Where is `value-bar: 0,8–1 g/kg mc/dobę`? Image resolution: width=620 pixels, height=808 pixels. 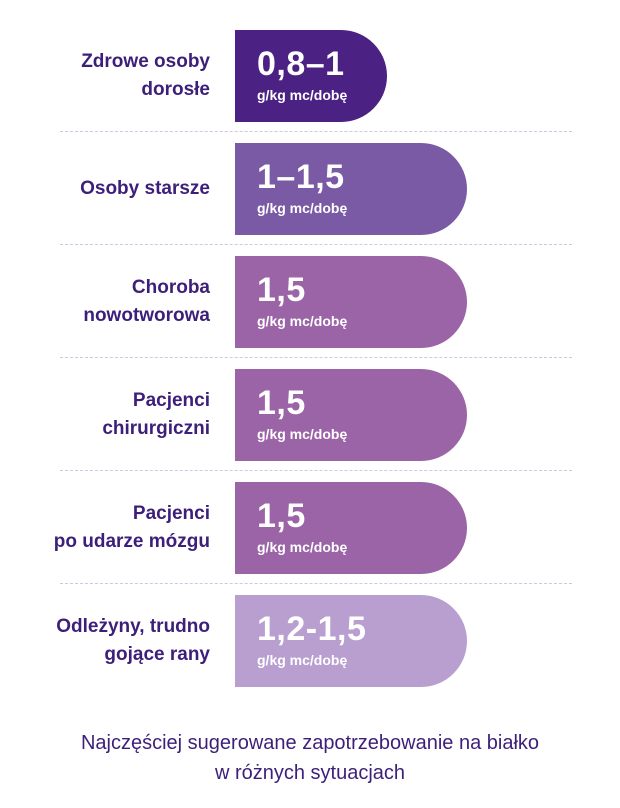
value-bar: 0,8–1 g/kg mc/dobę is located at coordinates (311, 76).